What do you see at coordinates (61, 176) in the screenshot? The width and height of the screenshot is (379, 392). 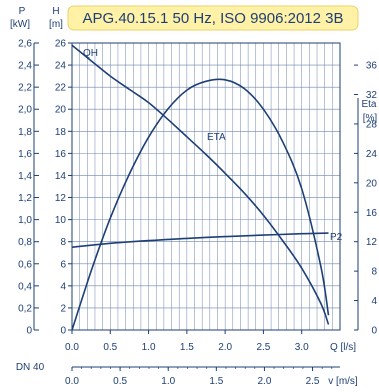 I see `head-tick-label: 14` at bounding box center [61, 176].